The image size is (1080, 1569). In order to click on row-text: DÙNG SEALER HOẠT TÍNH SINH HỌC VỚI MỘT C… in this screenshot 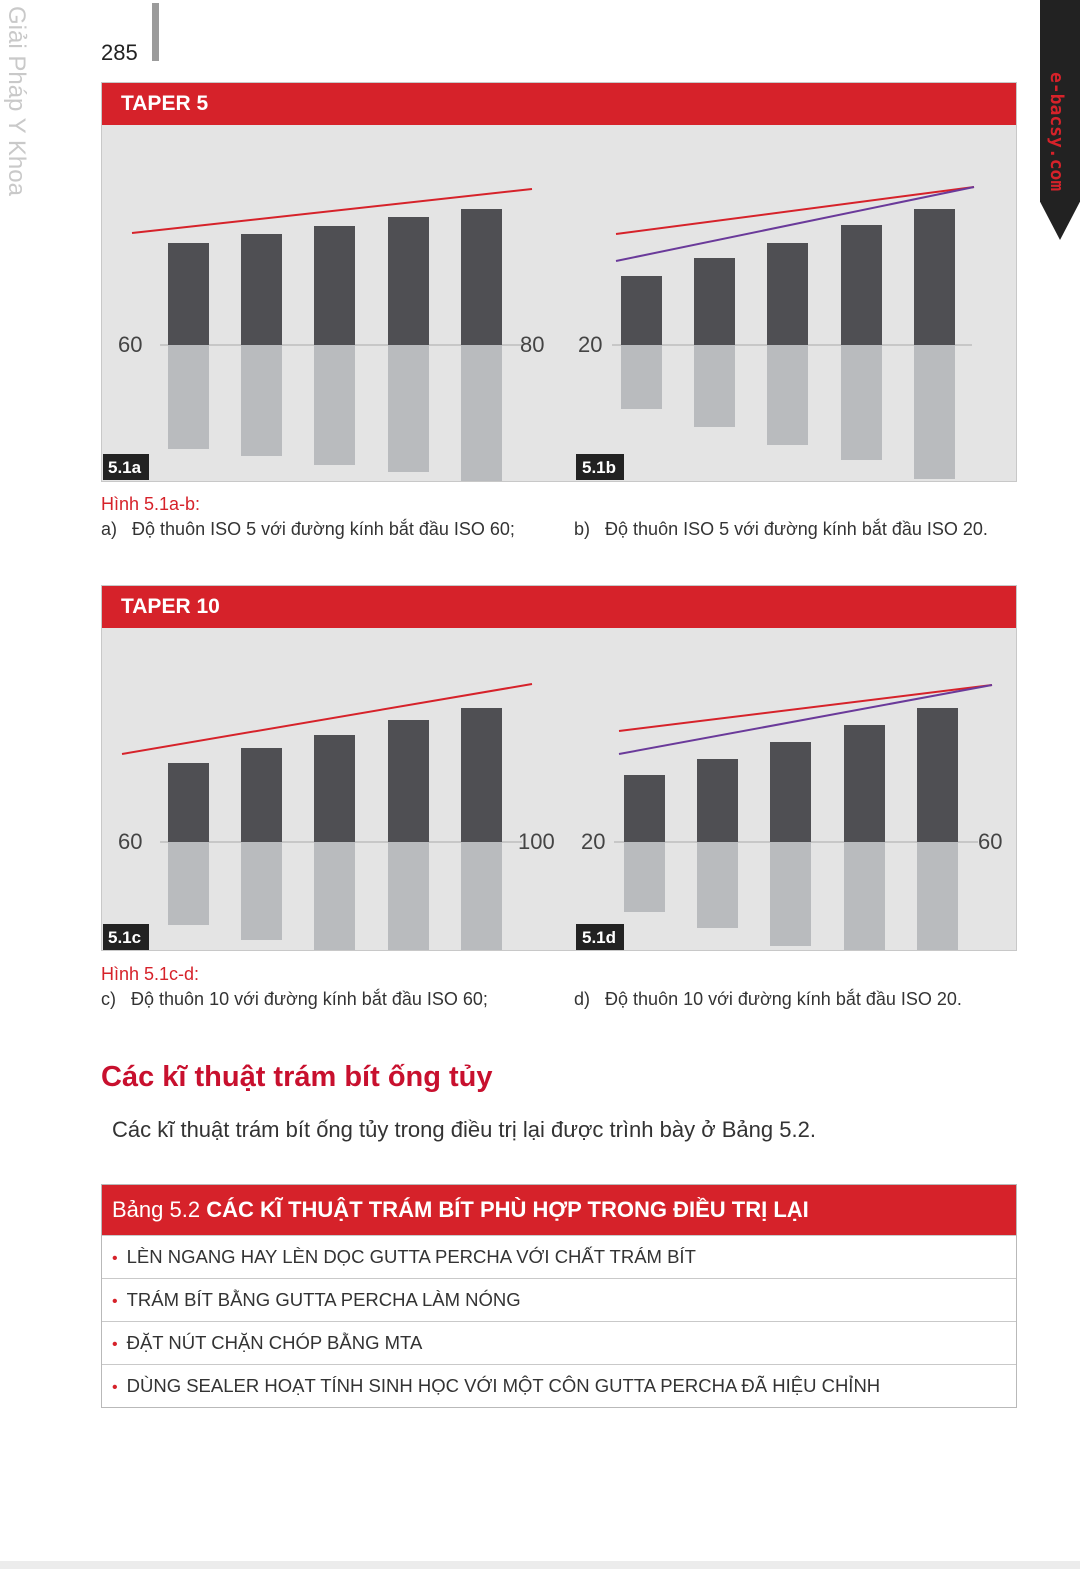, I will do `click(503, 1385)`.